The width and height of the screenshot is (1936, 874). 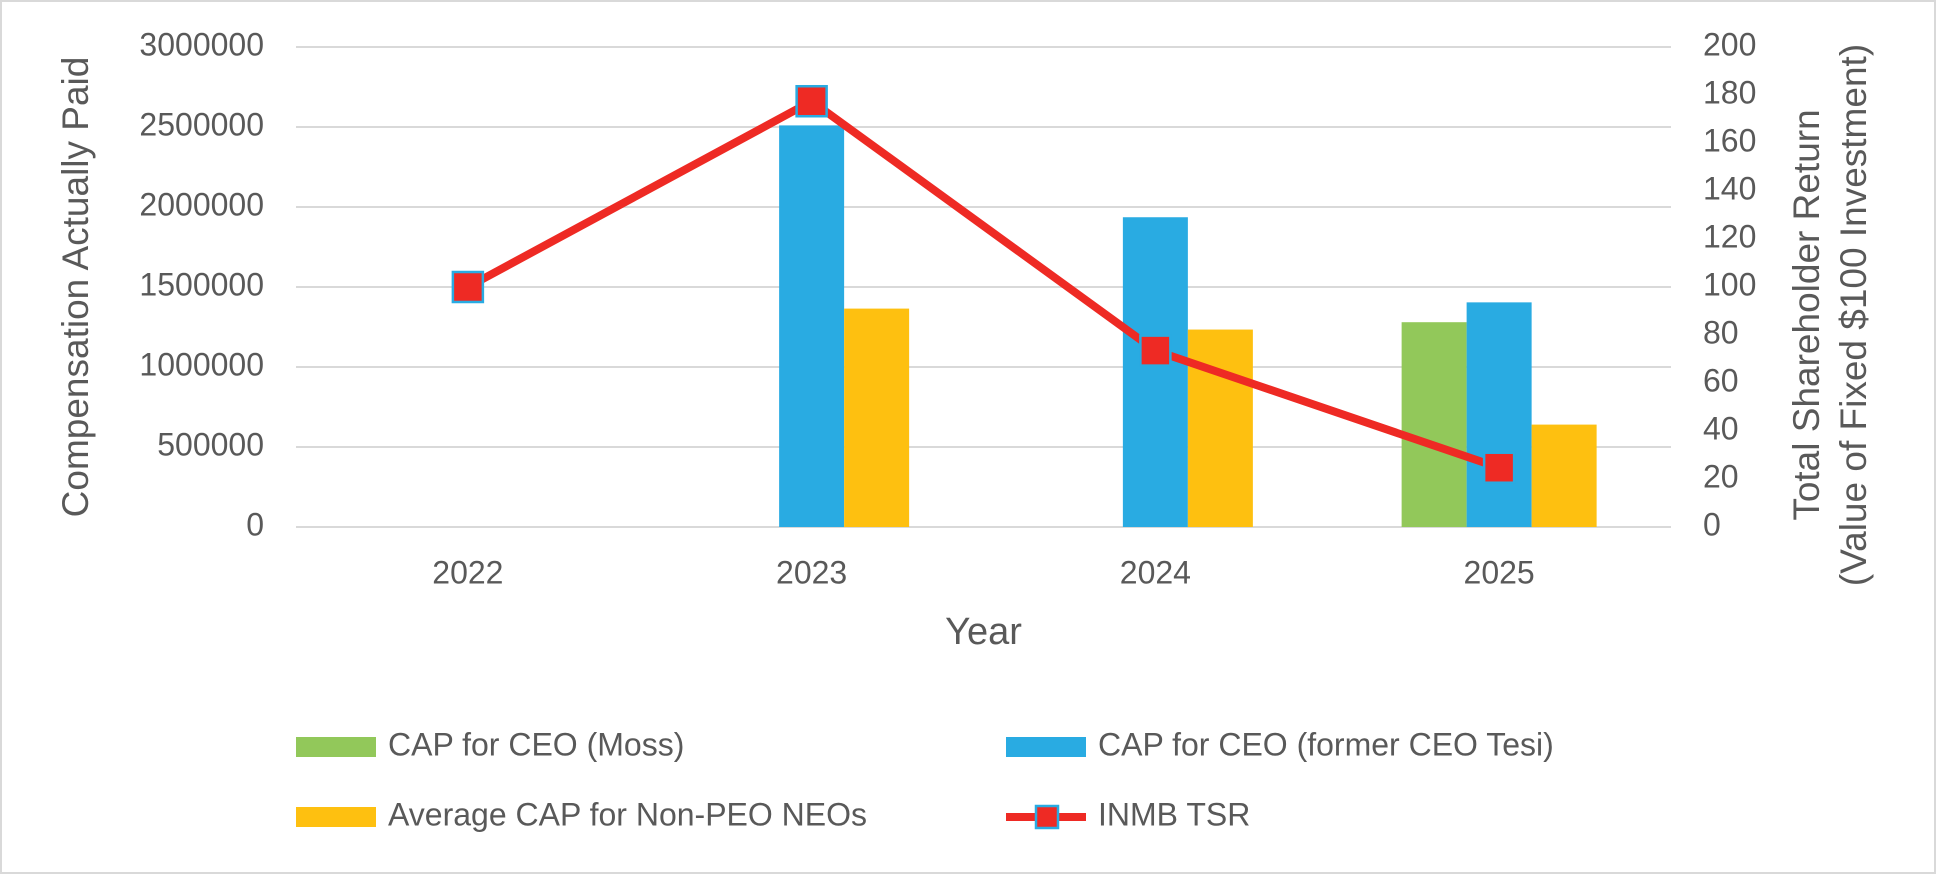 I want to click on y-tick-label: 500000, so click(x=210, y=444).